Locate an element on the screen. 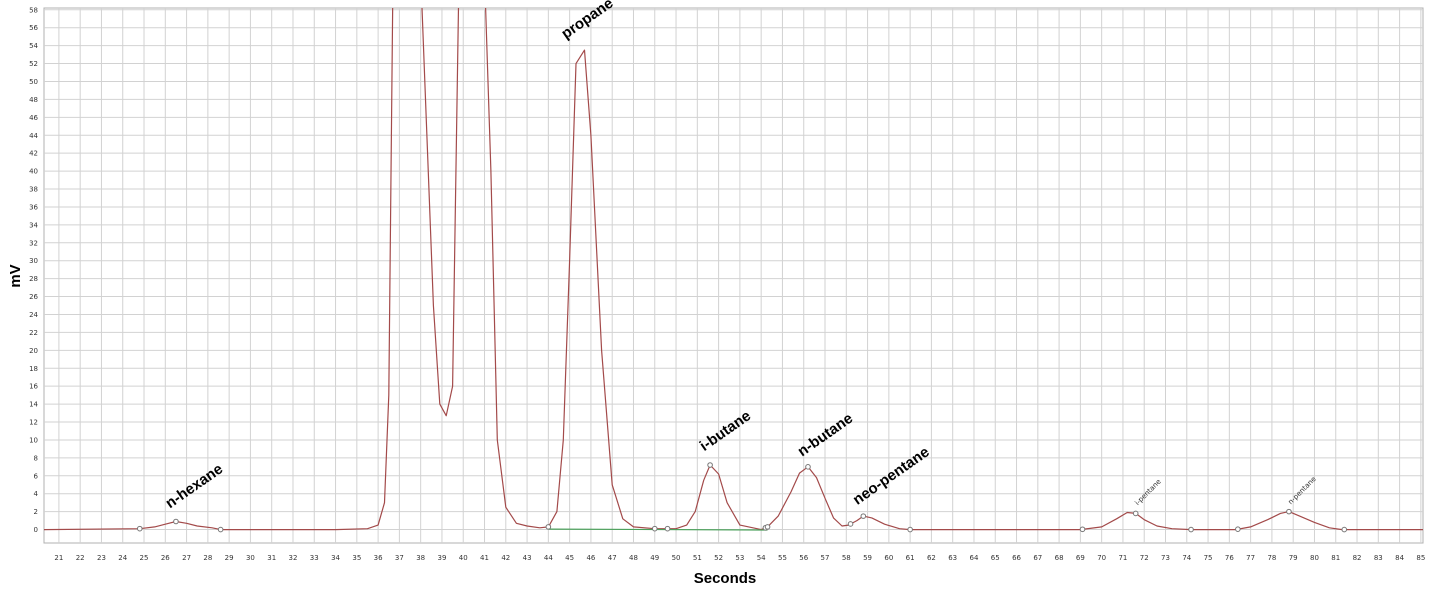 The width and height of the screenshot is (1436, 589). x-tick-label: 70 is located at coordinates (1101, 558).